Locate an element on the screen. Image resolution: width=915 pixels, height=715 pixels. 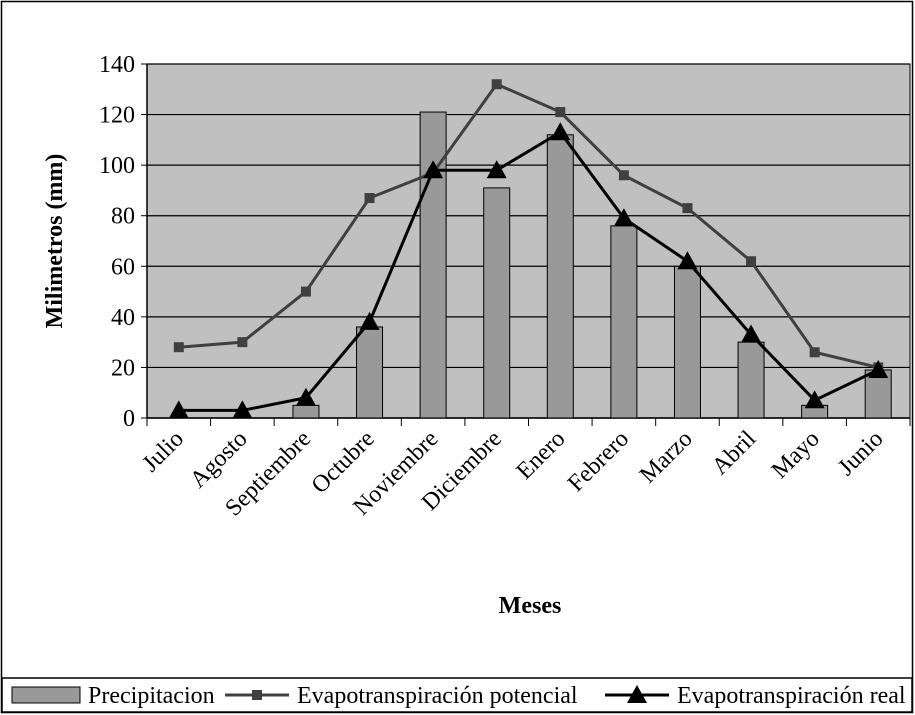
legend is located at coordinates (457, 695).